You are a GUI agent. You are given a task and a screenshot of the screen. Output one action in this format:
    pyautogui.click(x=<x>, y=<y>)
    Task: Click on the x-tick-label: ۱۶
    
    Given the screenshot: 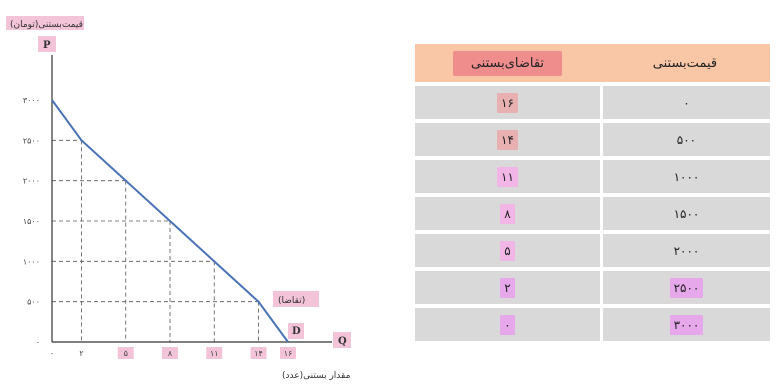 What is the action you would take?
    pyautogui.click(x=288, y=353)
    